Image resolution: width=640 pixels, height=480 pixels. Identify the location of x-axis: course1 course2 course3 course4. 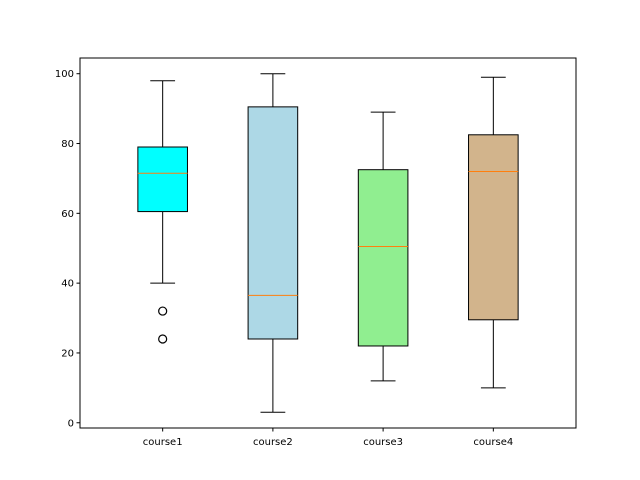
(328, 438).